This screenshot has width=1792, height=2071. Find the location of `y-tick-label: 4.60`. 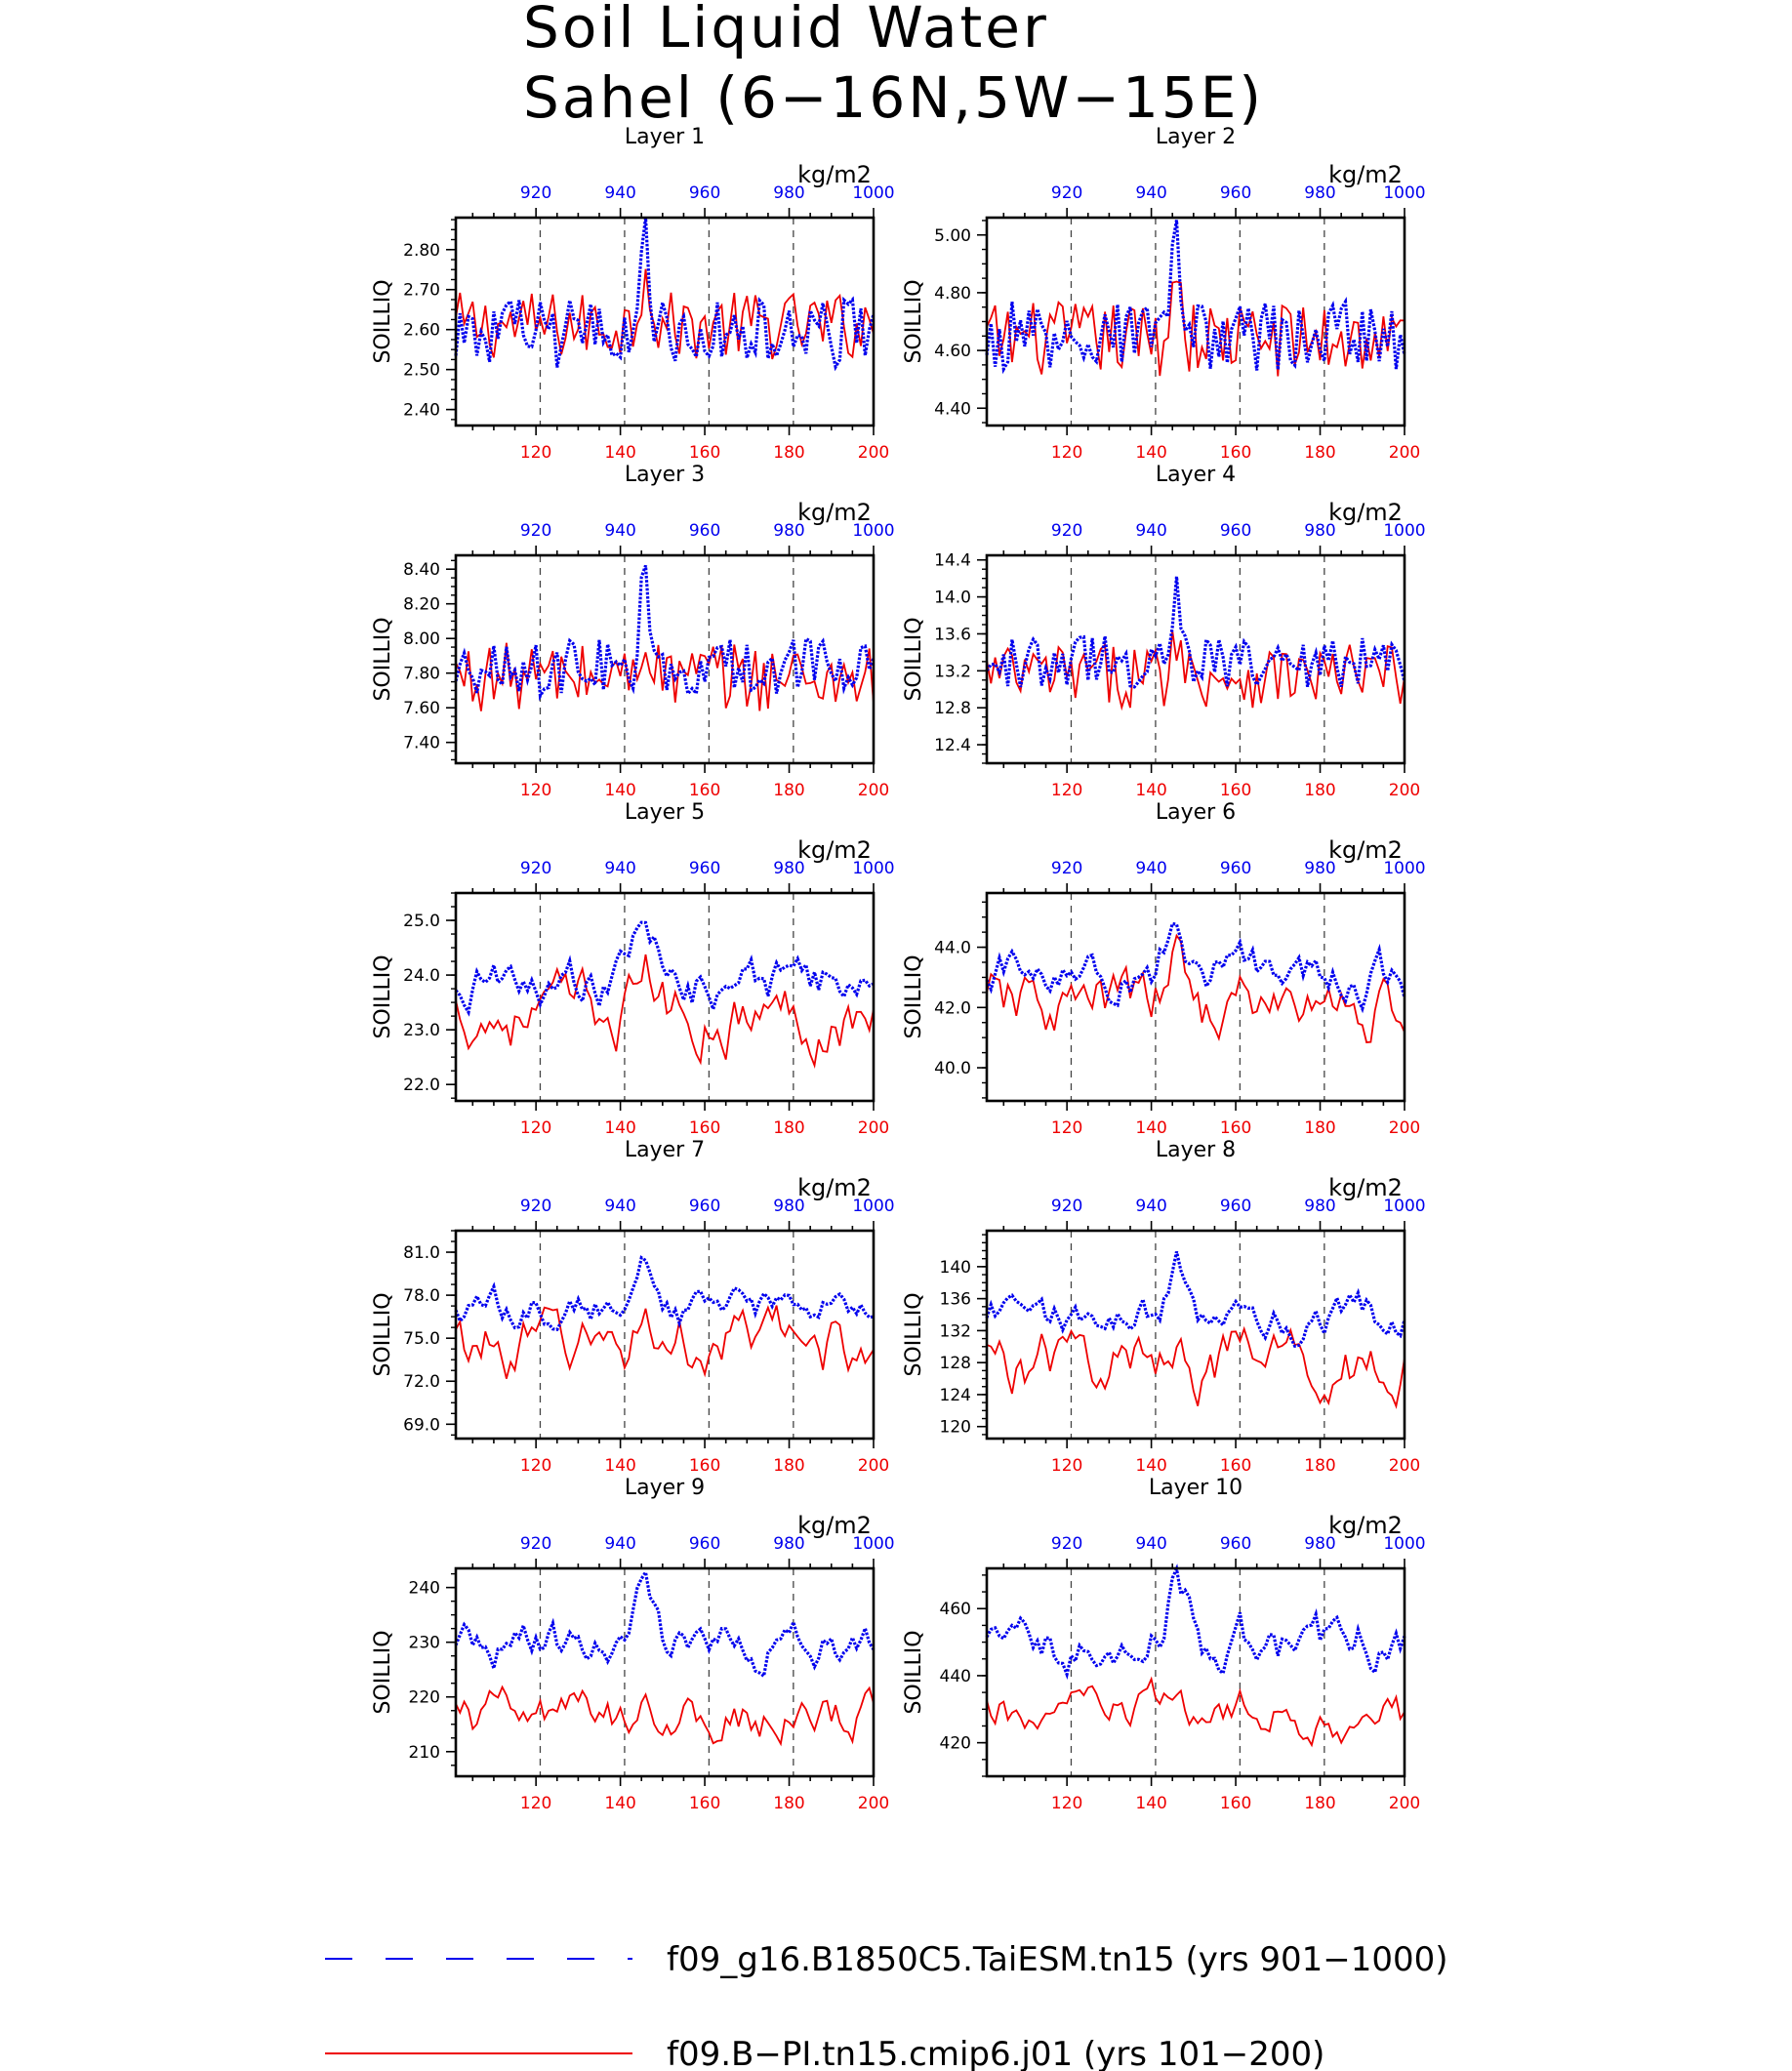

y-tick-label: 4.60 is located at coordinates (952, 351).